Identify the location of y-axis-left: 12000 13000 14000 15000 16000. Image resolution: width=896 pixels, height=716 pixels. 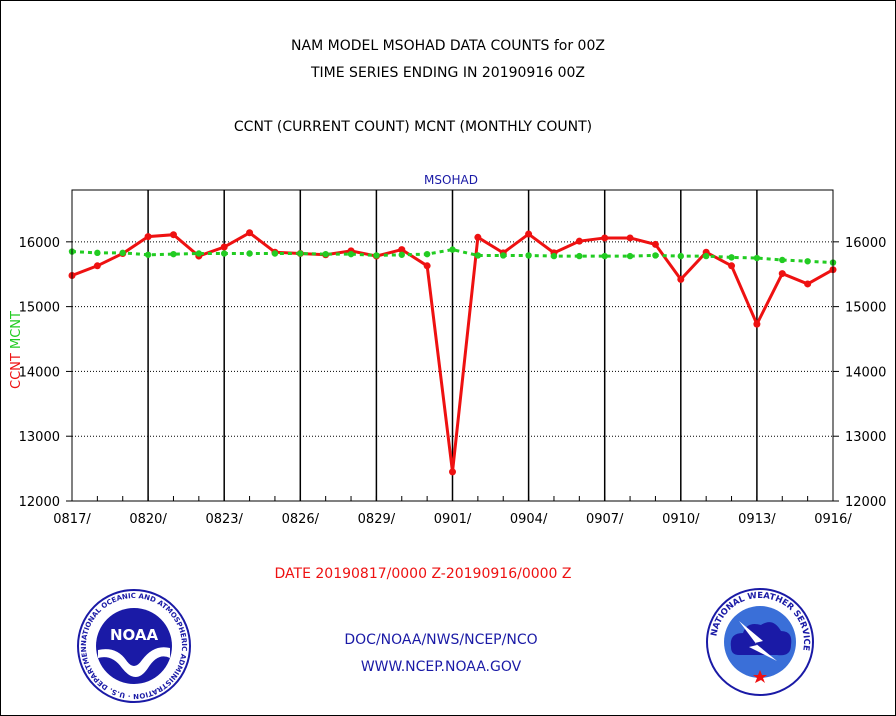
(45, 373).